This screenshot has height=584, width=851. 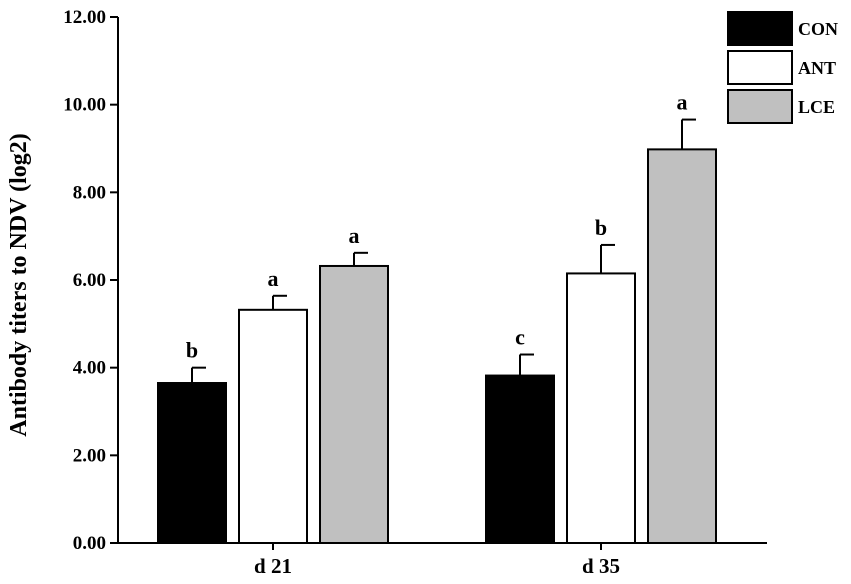 What do you see at coordinates (84, 17) in the screenshot?
I see `y-tick-label: 12.00` at bounding box center [84, 17].